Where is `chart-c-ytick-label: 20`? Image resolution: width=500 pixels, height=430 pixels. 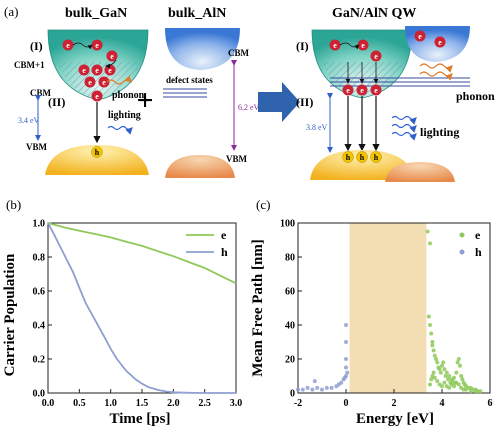 chart-c-ytick-label: 20 is located at coordinates (290, 360).